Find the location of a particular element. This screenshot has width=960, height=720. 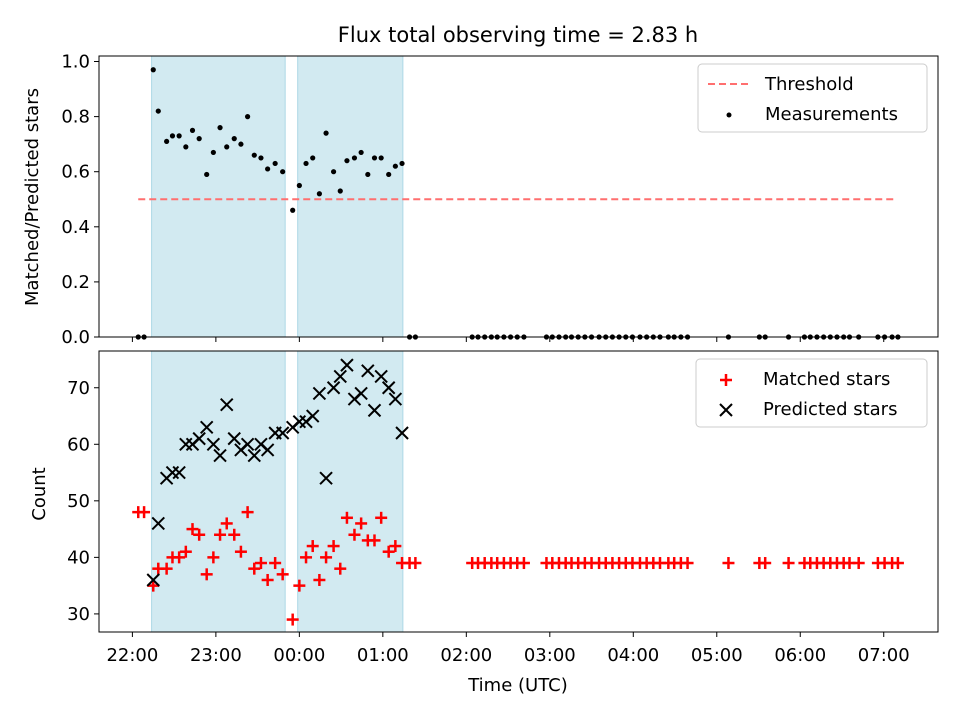

bottom-xtick-label: 06:00 is located at coordinates (800, 655).